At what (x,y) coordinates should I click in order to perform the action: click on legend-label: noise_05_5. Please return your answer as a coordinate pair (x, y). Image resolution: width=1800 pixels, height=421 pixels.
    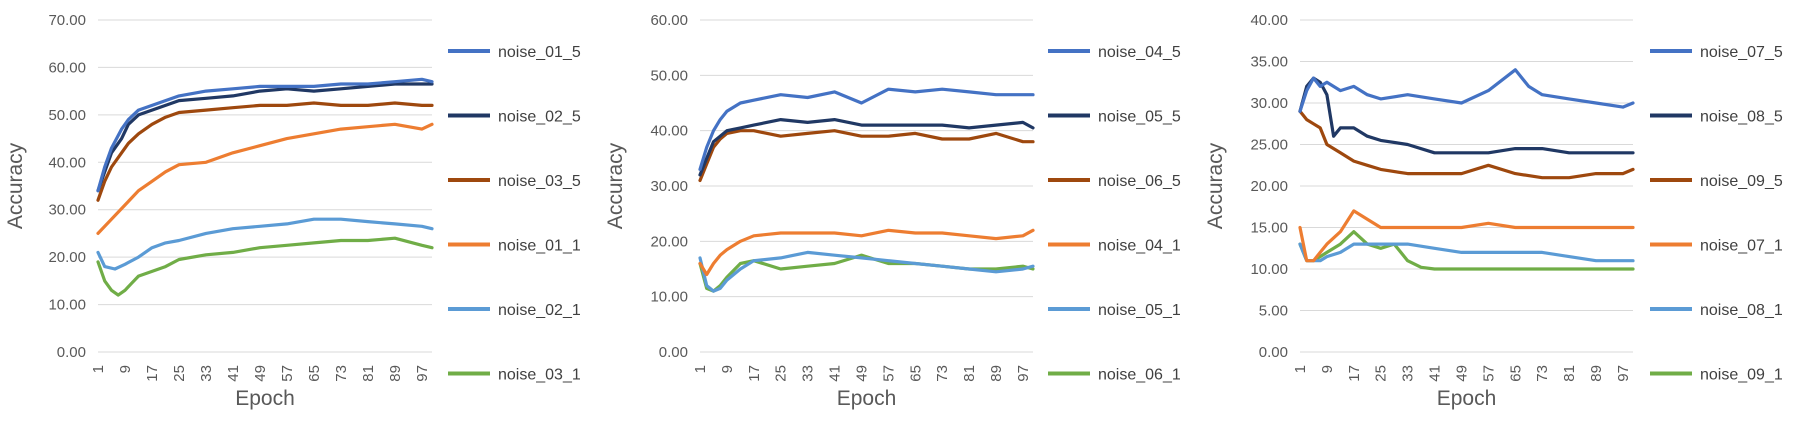
    Looking at the image, I should click on (1139, 117).